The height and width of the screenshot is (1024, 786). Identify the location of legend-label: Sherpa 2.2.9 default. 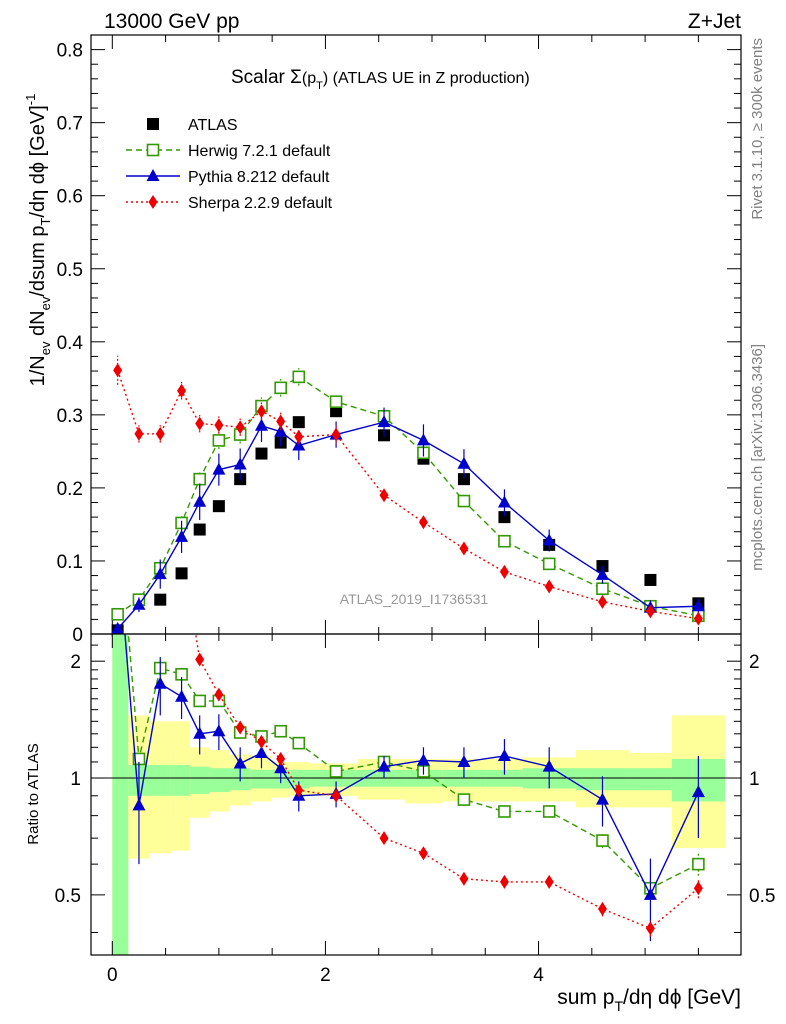
(260, 203).